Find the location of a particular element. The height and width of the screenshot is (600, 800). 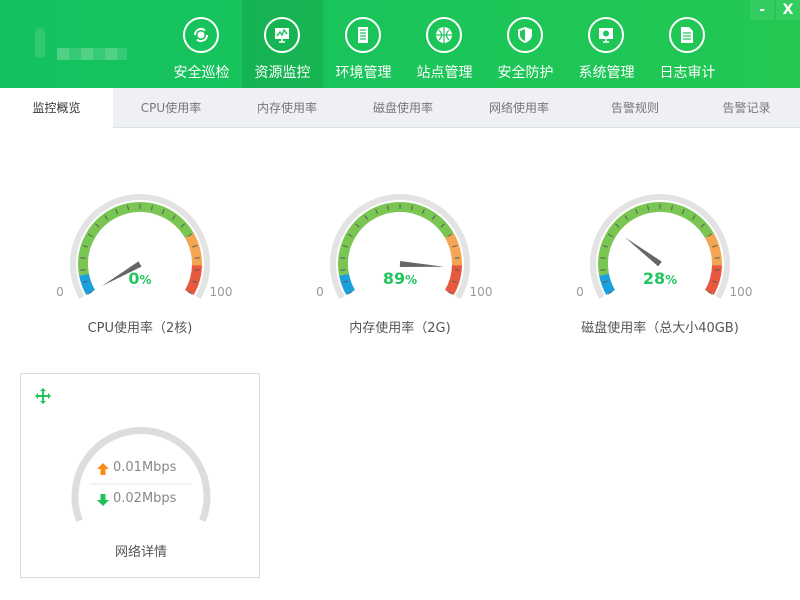

nav-item-0: 安全巡检 is located at coordinates (201, 44).